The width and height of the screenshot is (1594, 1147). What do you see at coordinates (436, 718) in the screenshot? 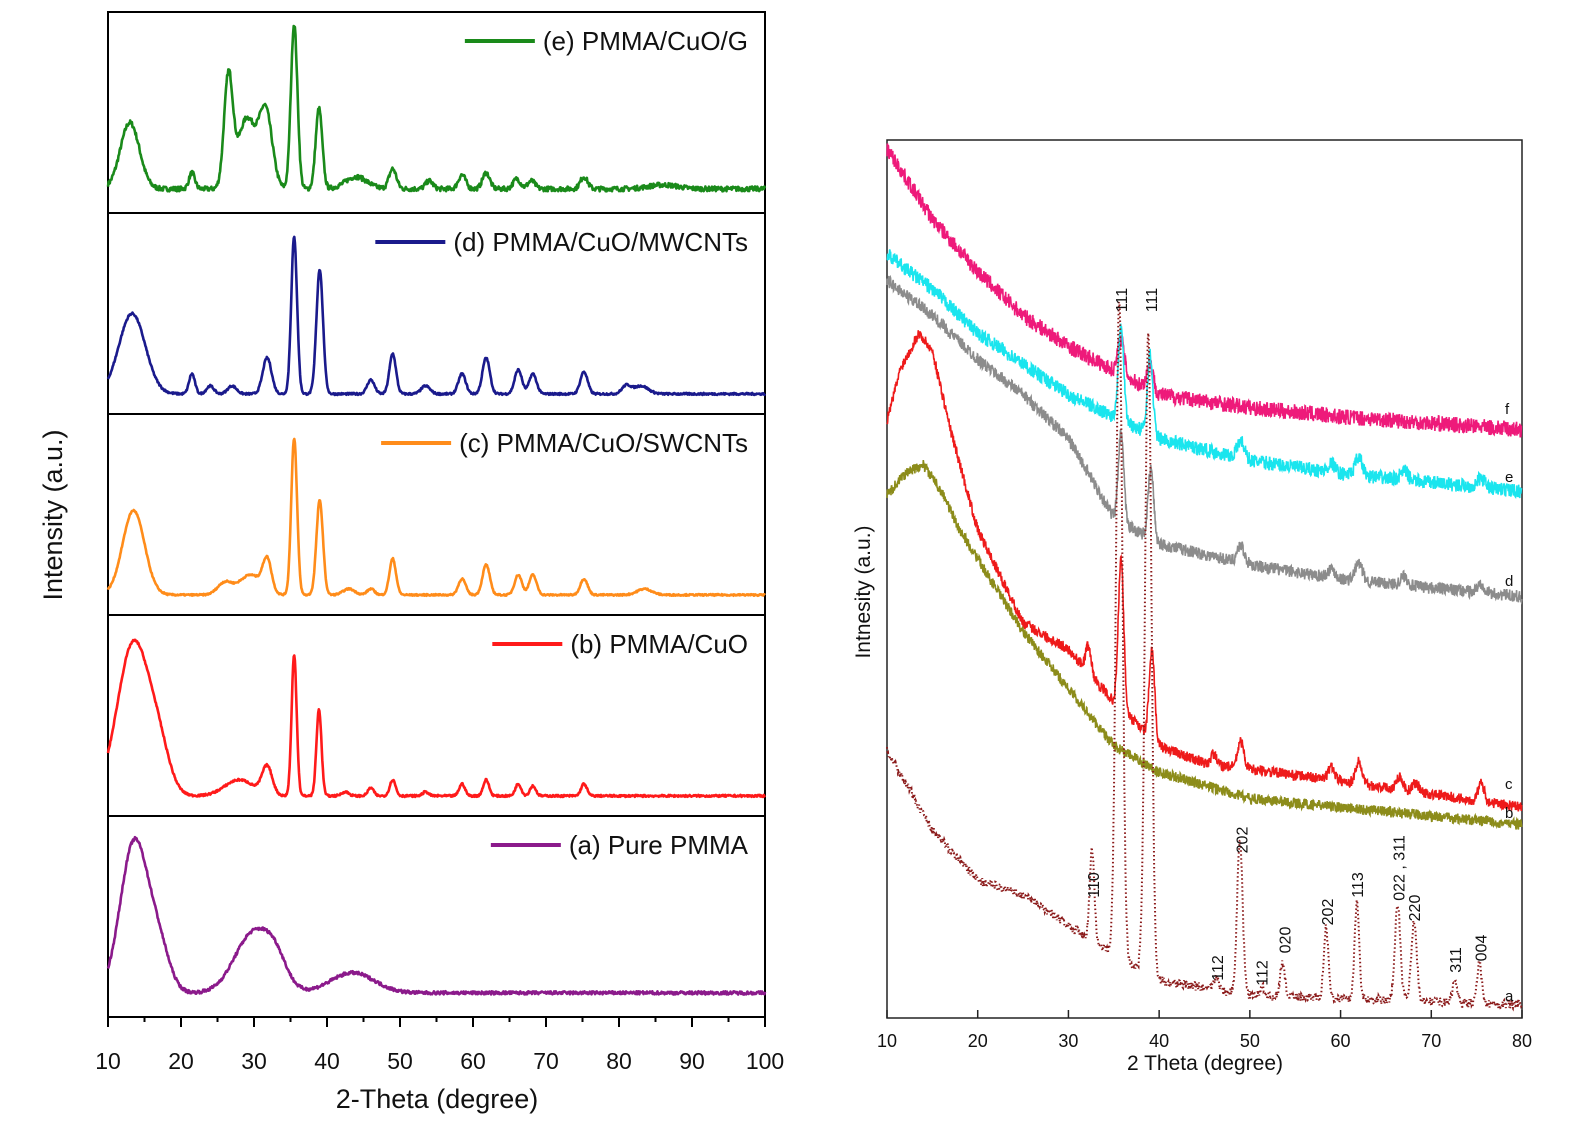
I see `series-line-(b) PMMA/CuO` at bounding box center [436, 718].